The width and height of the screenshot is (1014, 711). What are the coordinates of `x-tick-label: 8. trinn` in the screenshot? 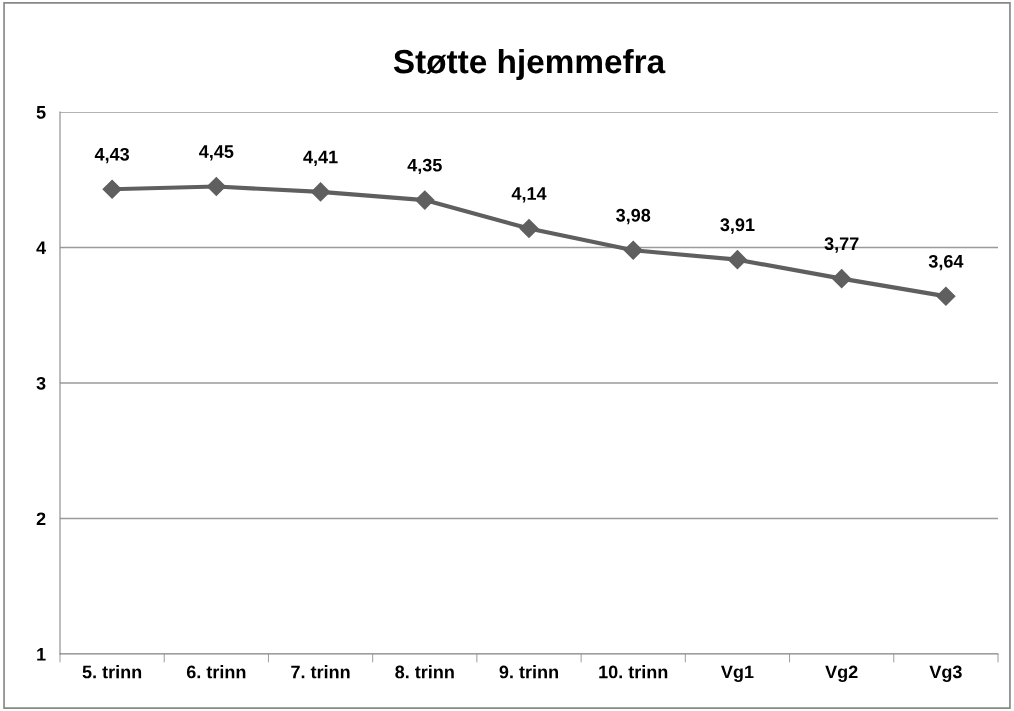 It's located at (424, 672).